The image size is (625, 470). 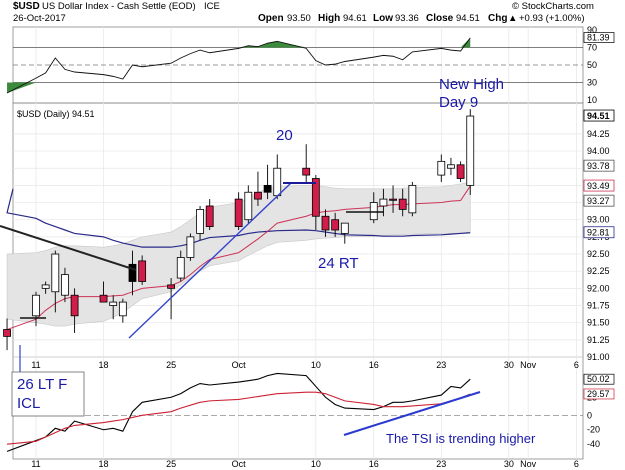 I want to click on annotation-new-high: New High, so click(x=471, y=84).